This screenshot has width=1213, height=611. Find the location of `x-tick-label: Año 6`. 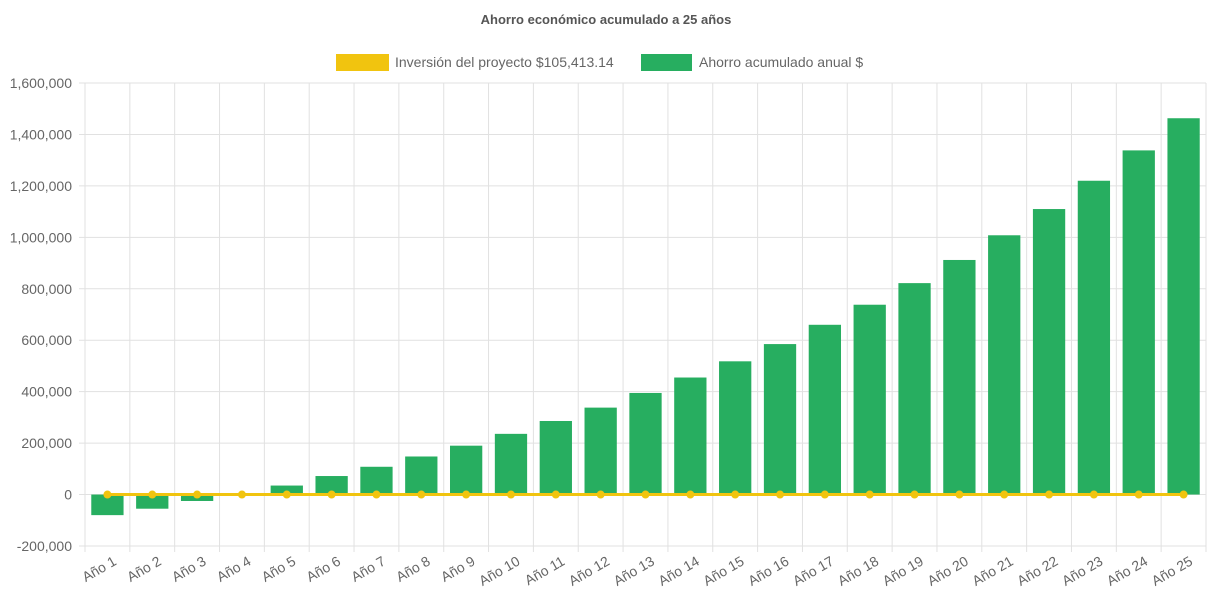

x-tick-label: Año 6 is located at coordinates (323, 569).